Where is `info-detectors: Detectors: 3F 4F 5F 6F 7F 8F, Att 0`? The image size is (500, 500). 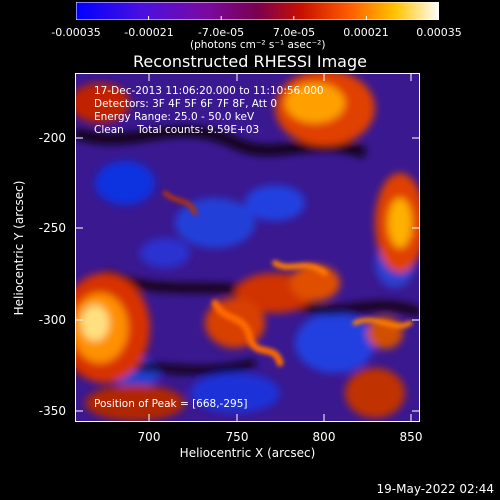 info-detectors: Detectors: 3F 4F 5F 6F 7F 8F, Att 0 is located at coordinates (186, 104).